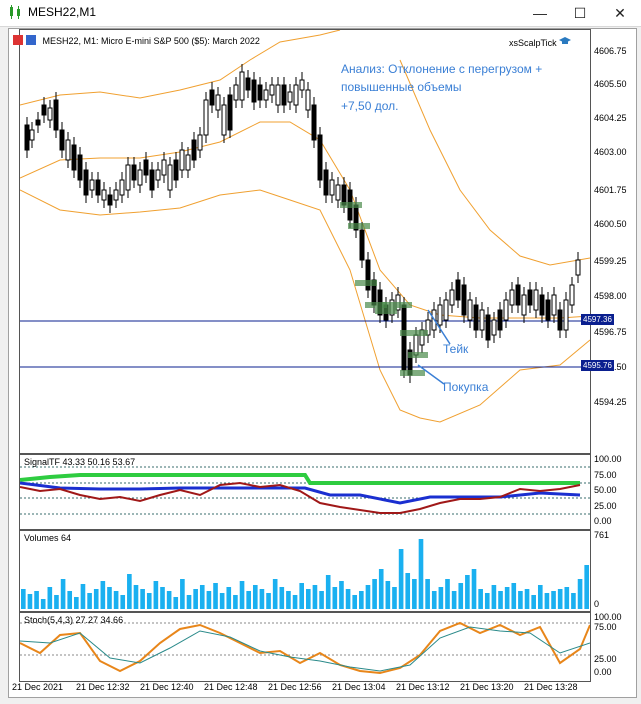 The height and width of the screenshot is (704, 641). I want to click on analysis-line-2: повышенные объемы, so click(401, 87).